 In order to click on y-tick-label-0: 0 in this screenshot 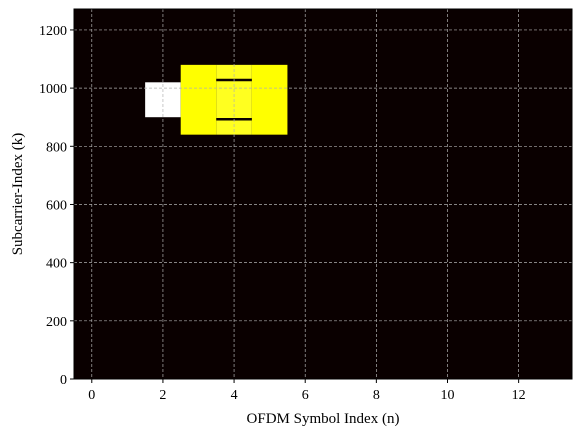, I will do `click(63, 380)`.